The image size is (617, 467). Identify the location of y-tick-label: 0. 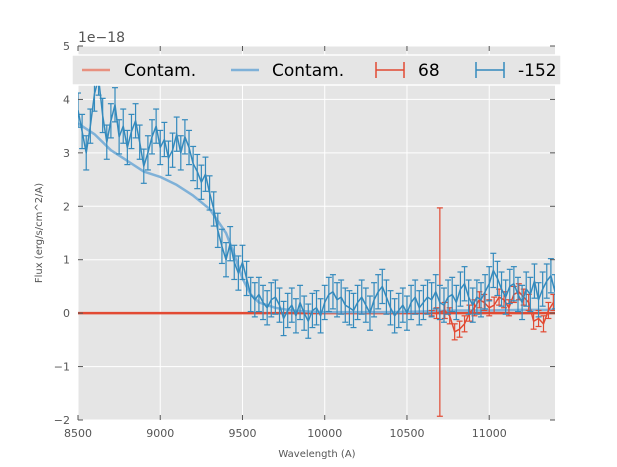
(66, 313).